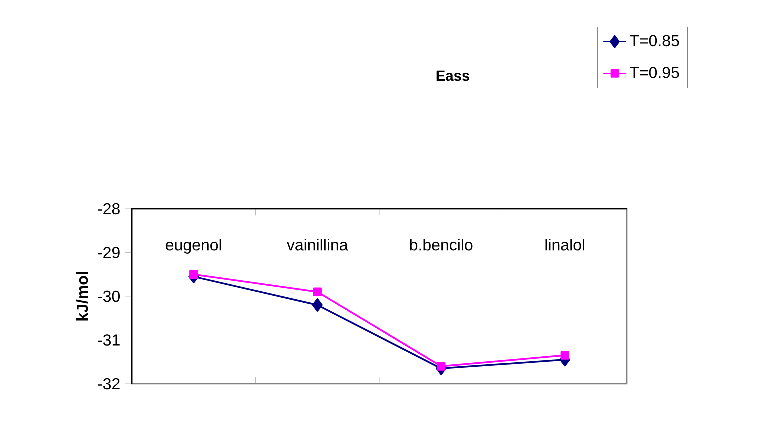  Describe the element at coordinates (109, 296) in the screenshot. I see `y-tick-label: -30` at that location.